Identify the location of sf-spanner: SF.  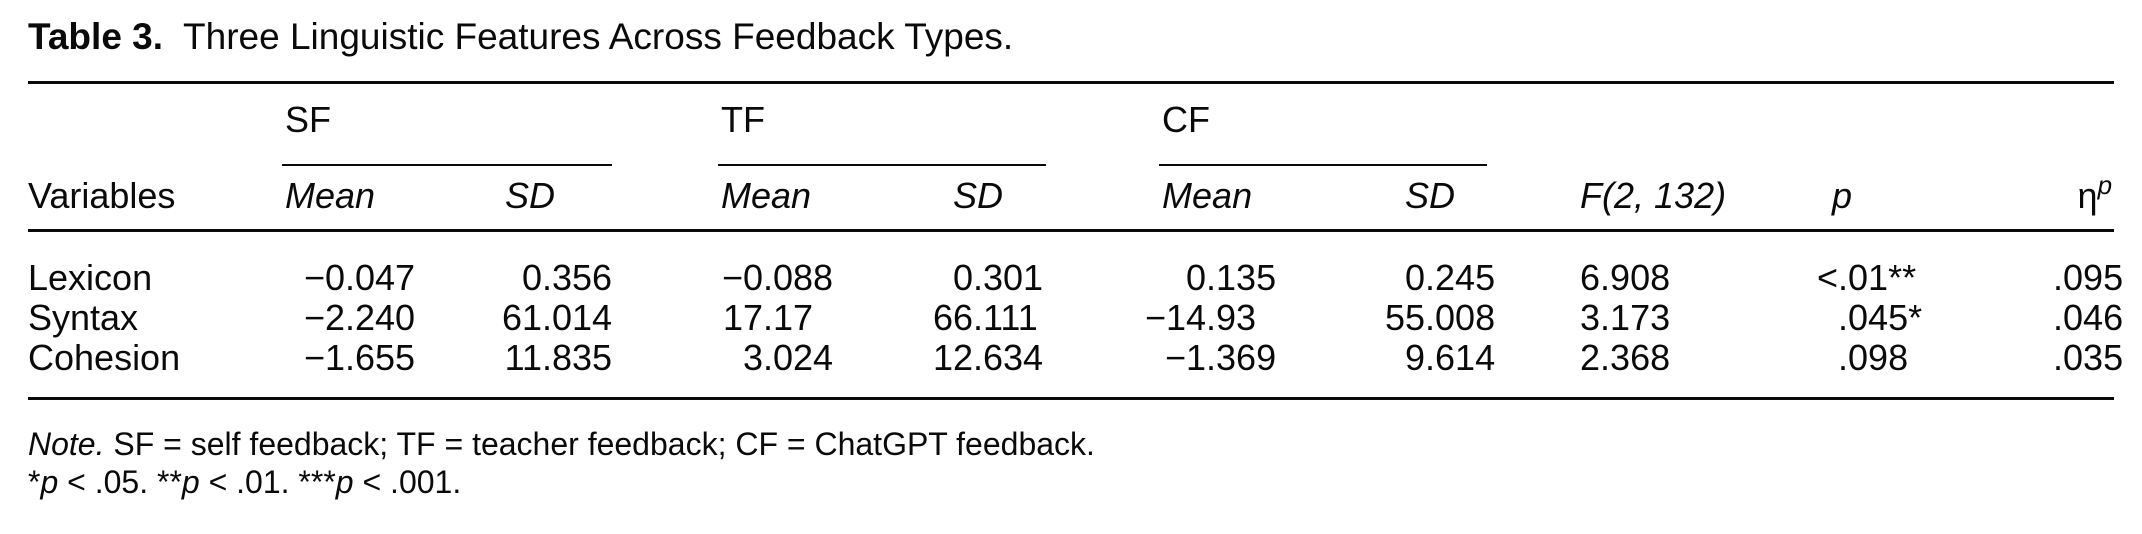
(447, 125).